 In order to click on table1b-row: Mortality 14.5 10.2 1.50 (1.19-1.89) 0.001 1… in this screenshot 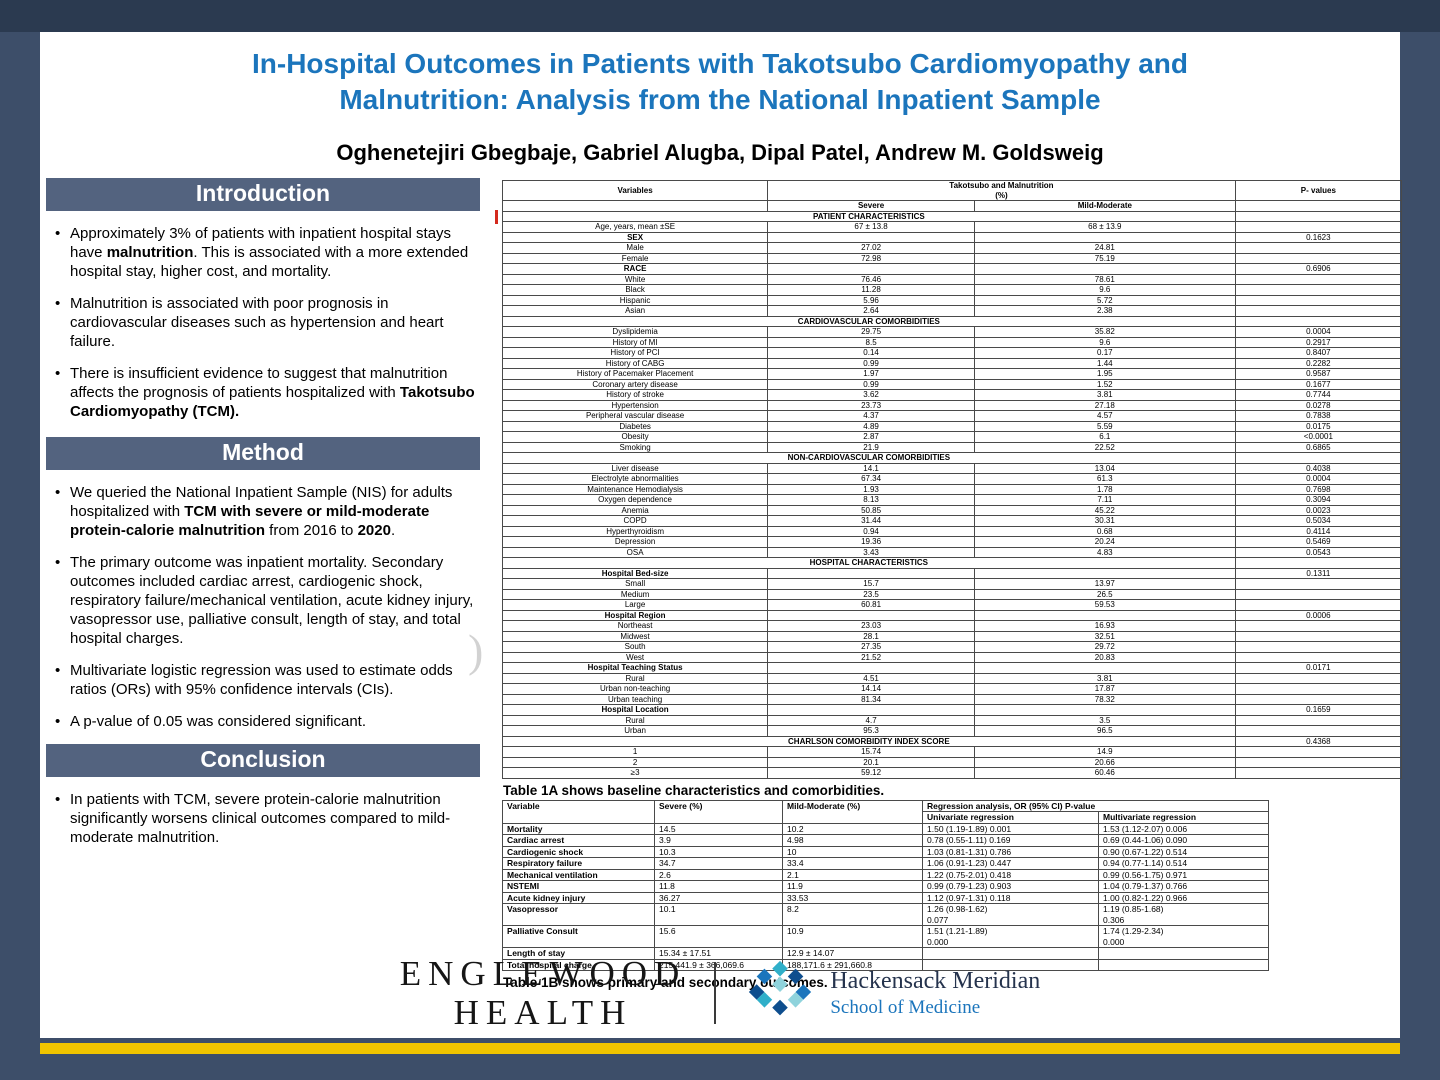, I will do `click(885, 828)`.